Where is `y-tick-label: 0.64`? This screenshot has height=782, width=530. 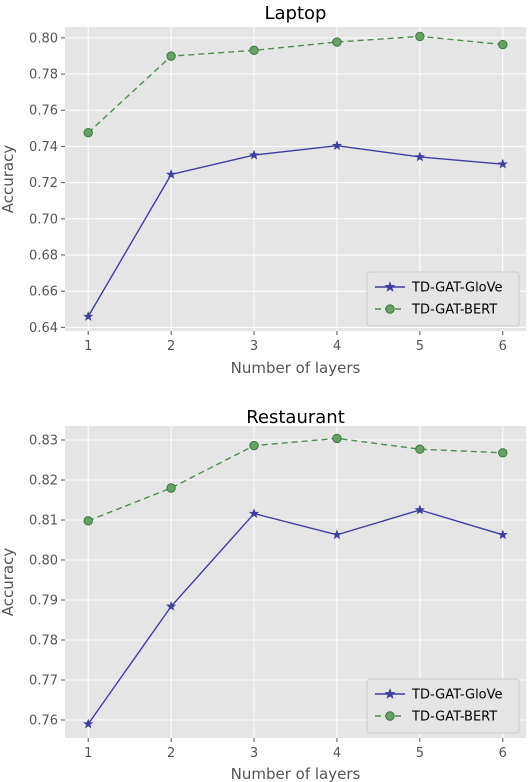
y-tick-label: 0.64 is located at coordinates (43, 328).